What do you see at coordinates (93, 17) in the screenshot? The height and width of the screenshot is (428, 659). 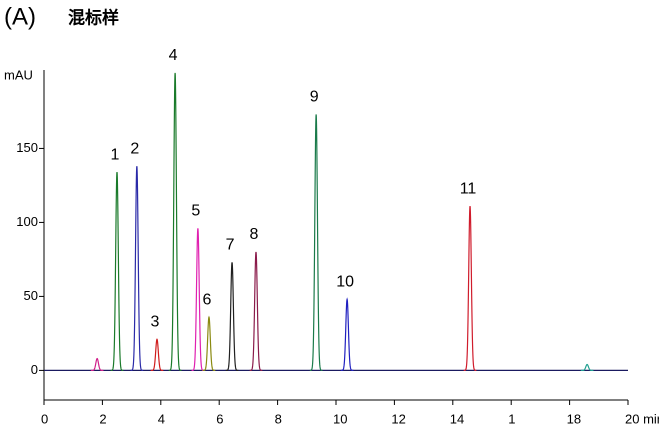 I see `chart-title: 混标样` at bounding box center [93, 17].